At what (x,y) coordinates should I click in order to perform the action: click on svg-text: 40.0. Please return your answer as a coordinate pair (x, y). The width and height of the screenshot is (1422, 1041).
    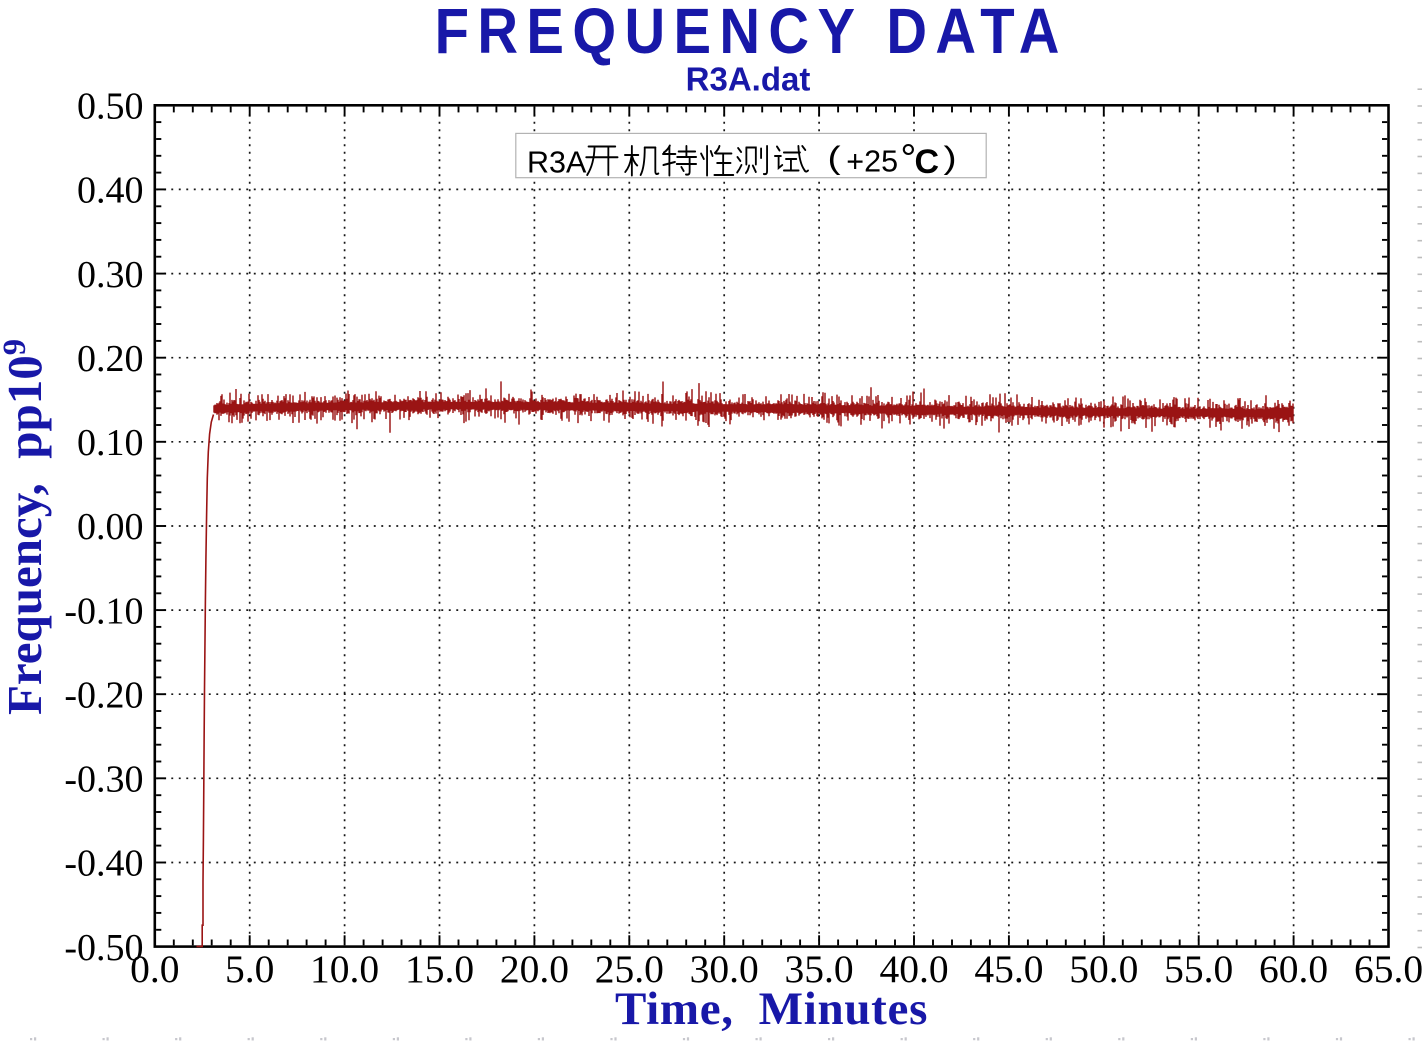
    Looking at the image, I should click on (913, 969).